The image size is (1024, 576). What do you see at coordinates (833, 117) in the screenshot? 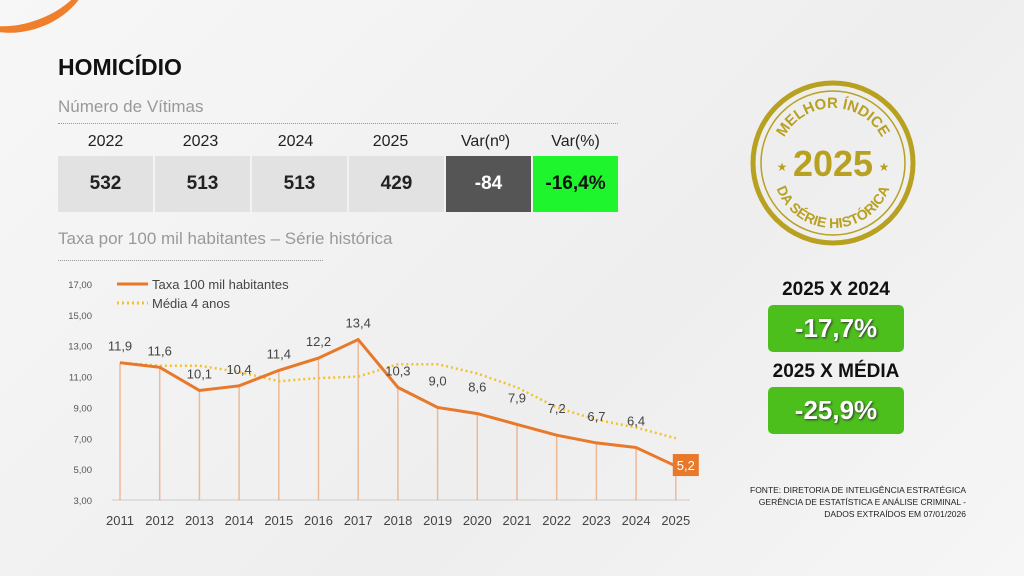
I see `svg-text: MELHOR ÍNDICE` at bounding box center [833, 117].